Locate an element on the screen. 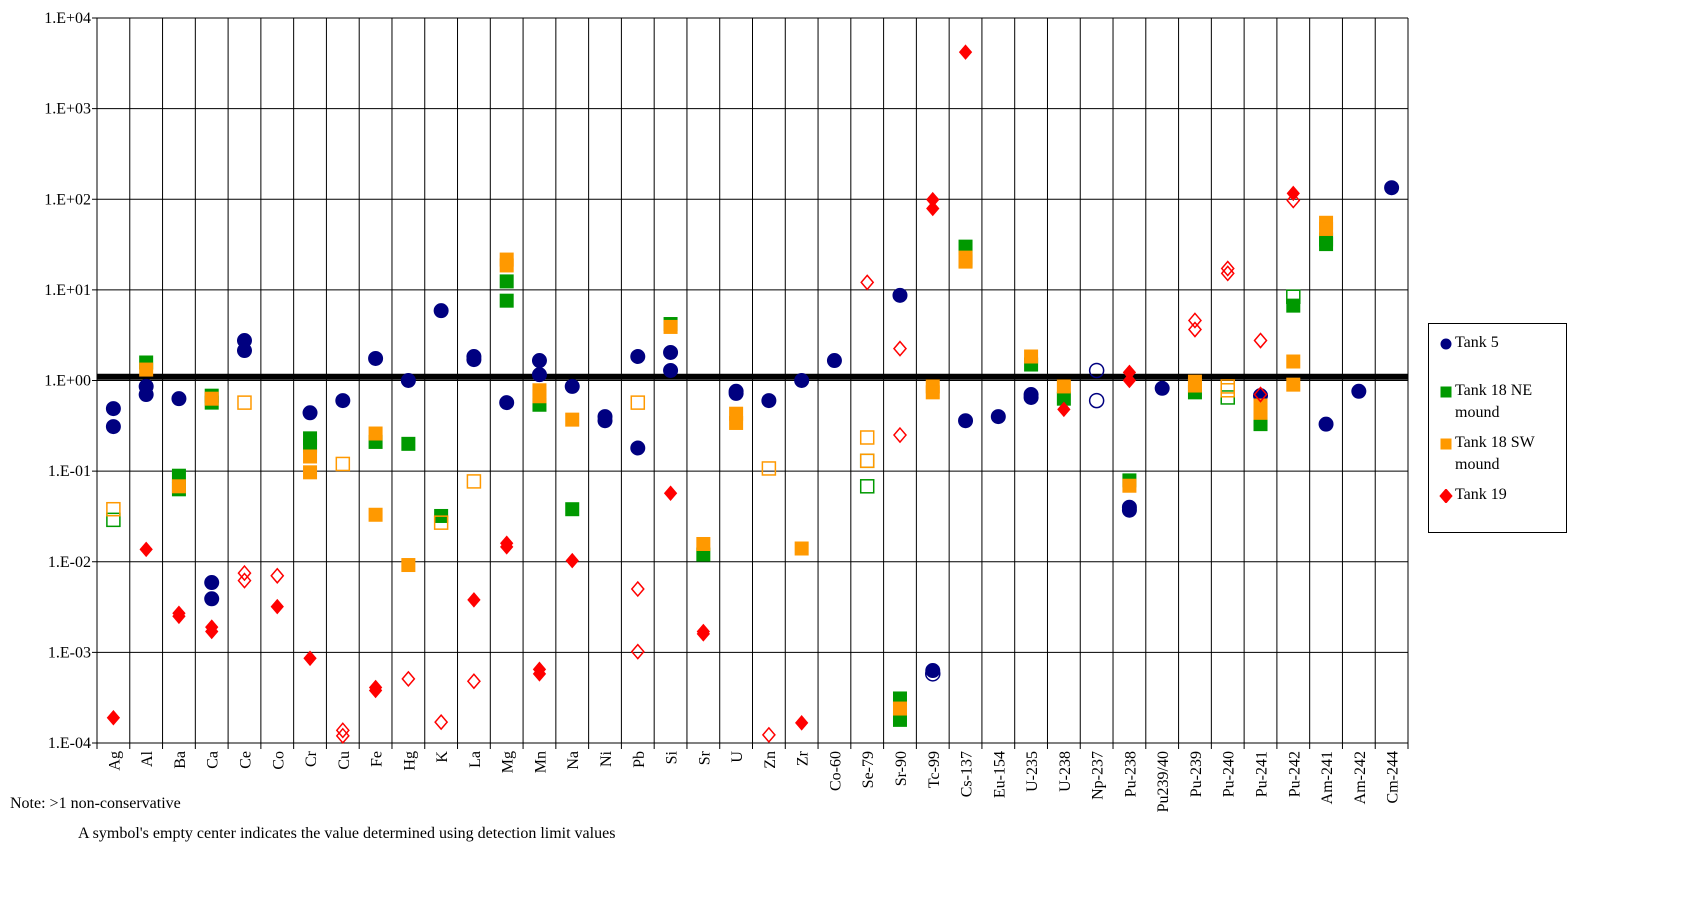  x-tick-label: Ba is located at coordinates (180, 760).